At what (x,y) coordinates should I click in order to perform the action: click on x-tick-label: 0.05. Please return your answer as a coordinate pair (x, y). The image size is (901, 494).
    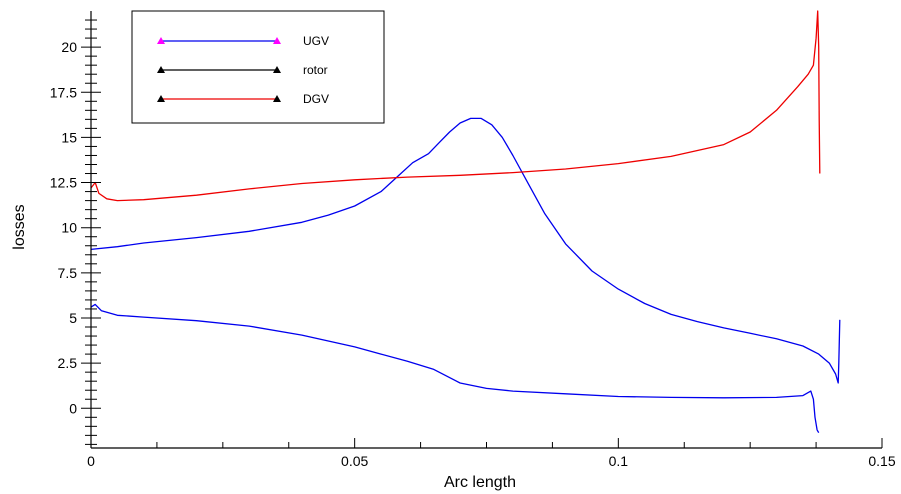
    Looking at the image, I should click on (354, 461).